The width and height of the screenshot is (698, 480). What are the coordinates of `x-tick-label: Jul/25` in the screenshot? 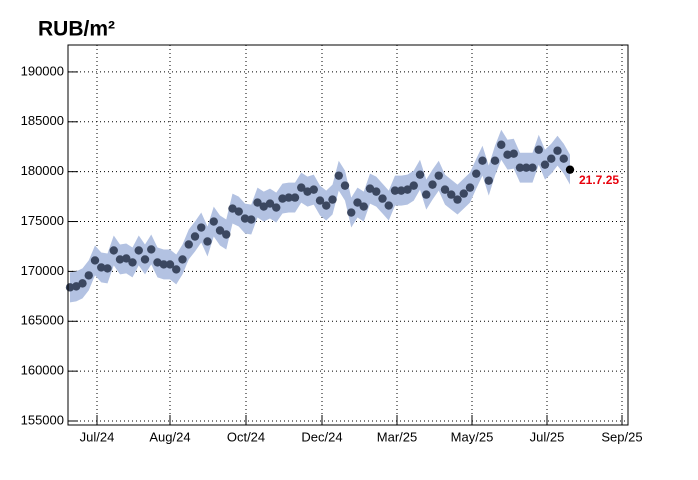 It's located at (547, 436).